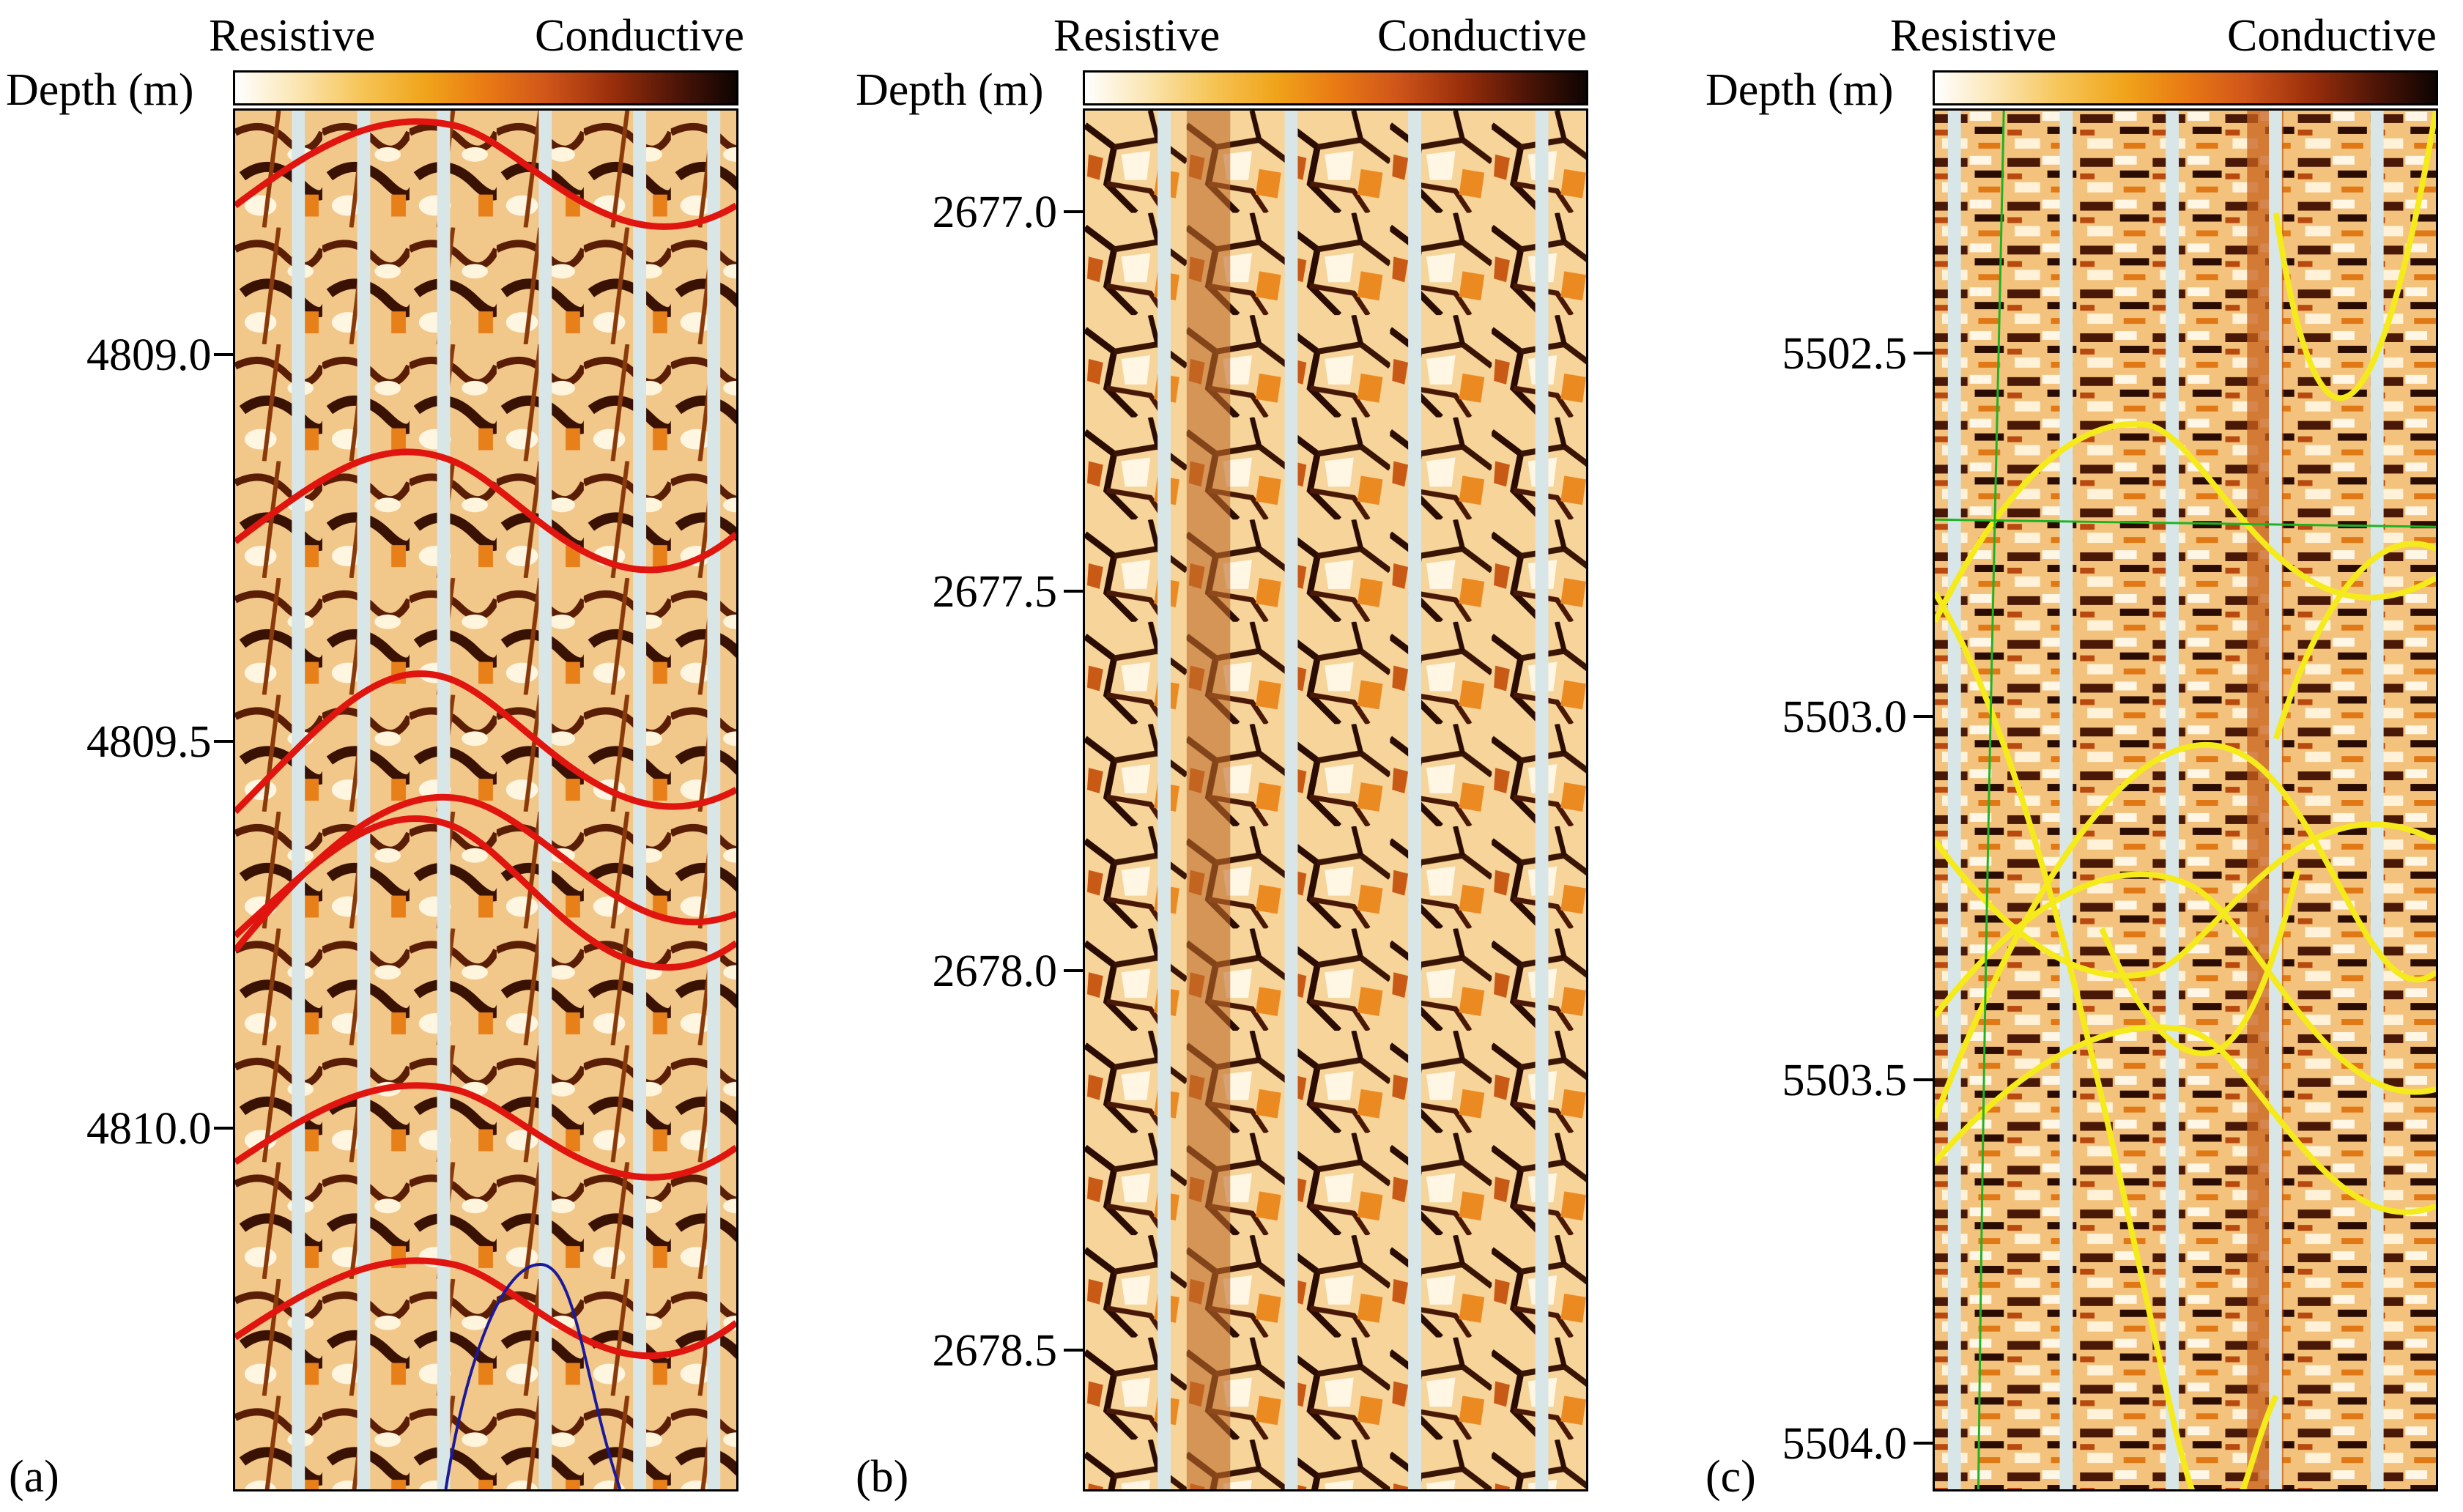  Describe the element at coordinates (995, 212) in the screenshot. I see `depth-tick-label: 2677.0` at that location.